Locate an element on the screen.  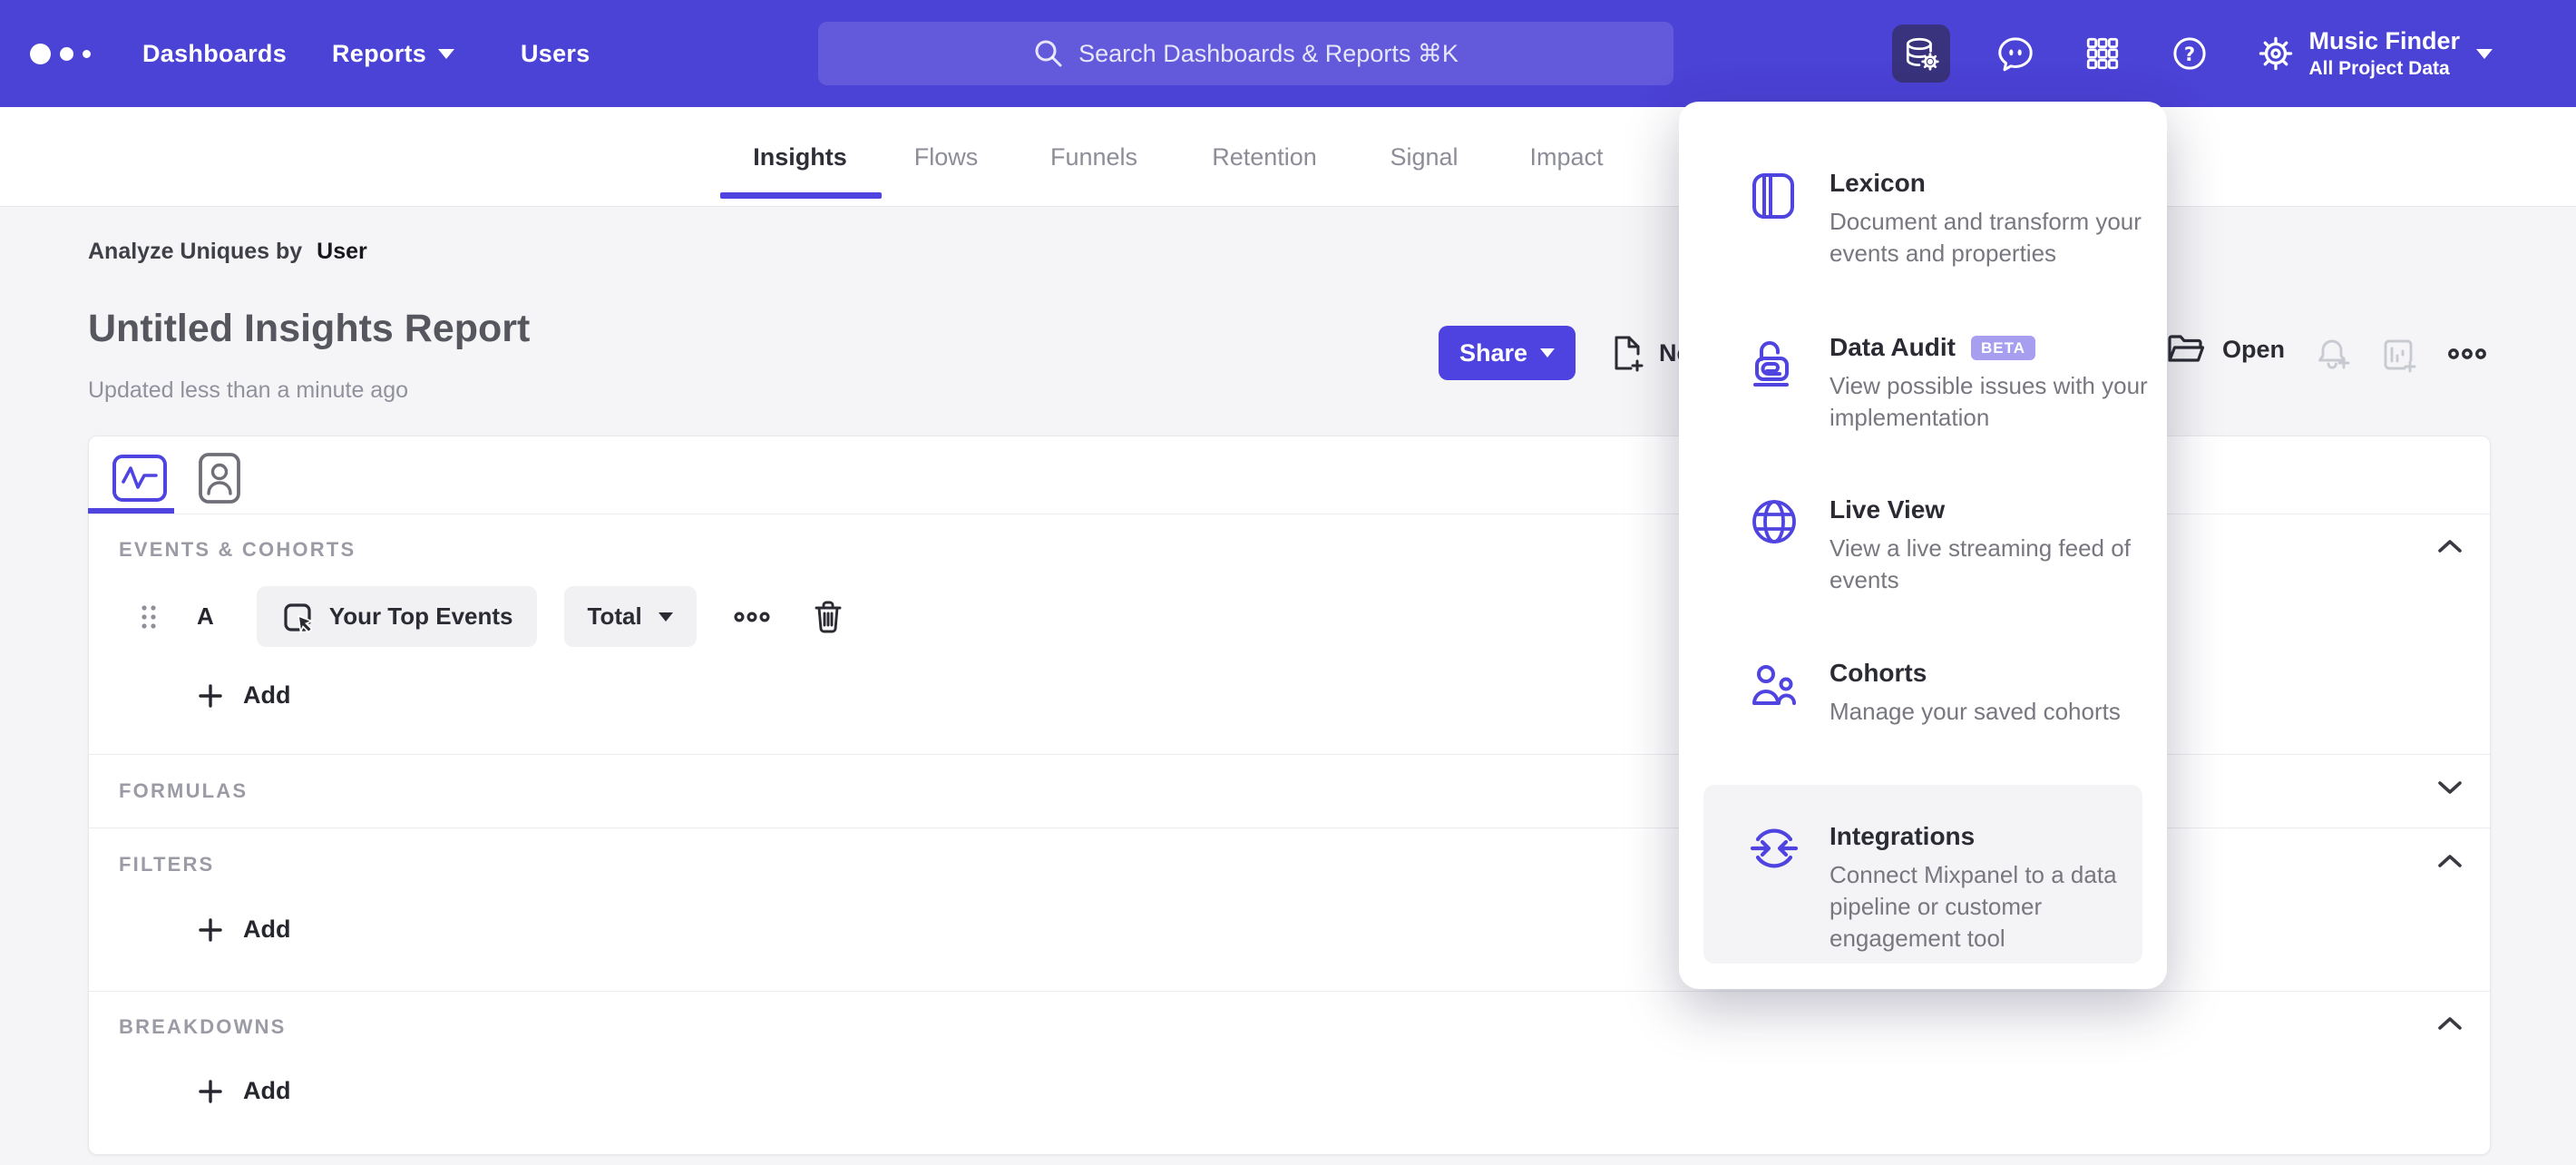
active-view-underline is located at coordinates (131, 511).